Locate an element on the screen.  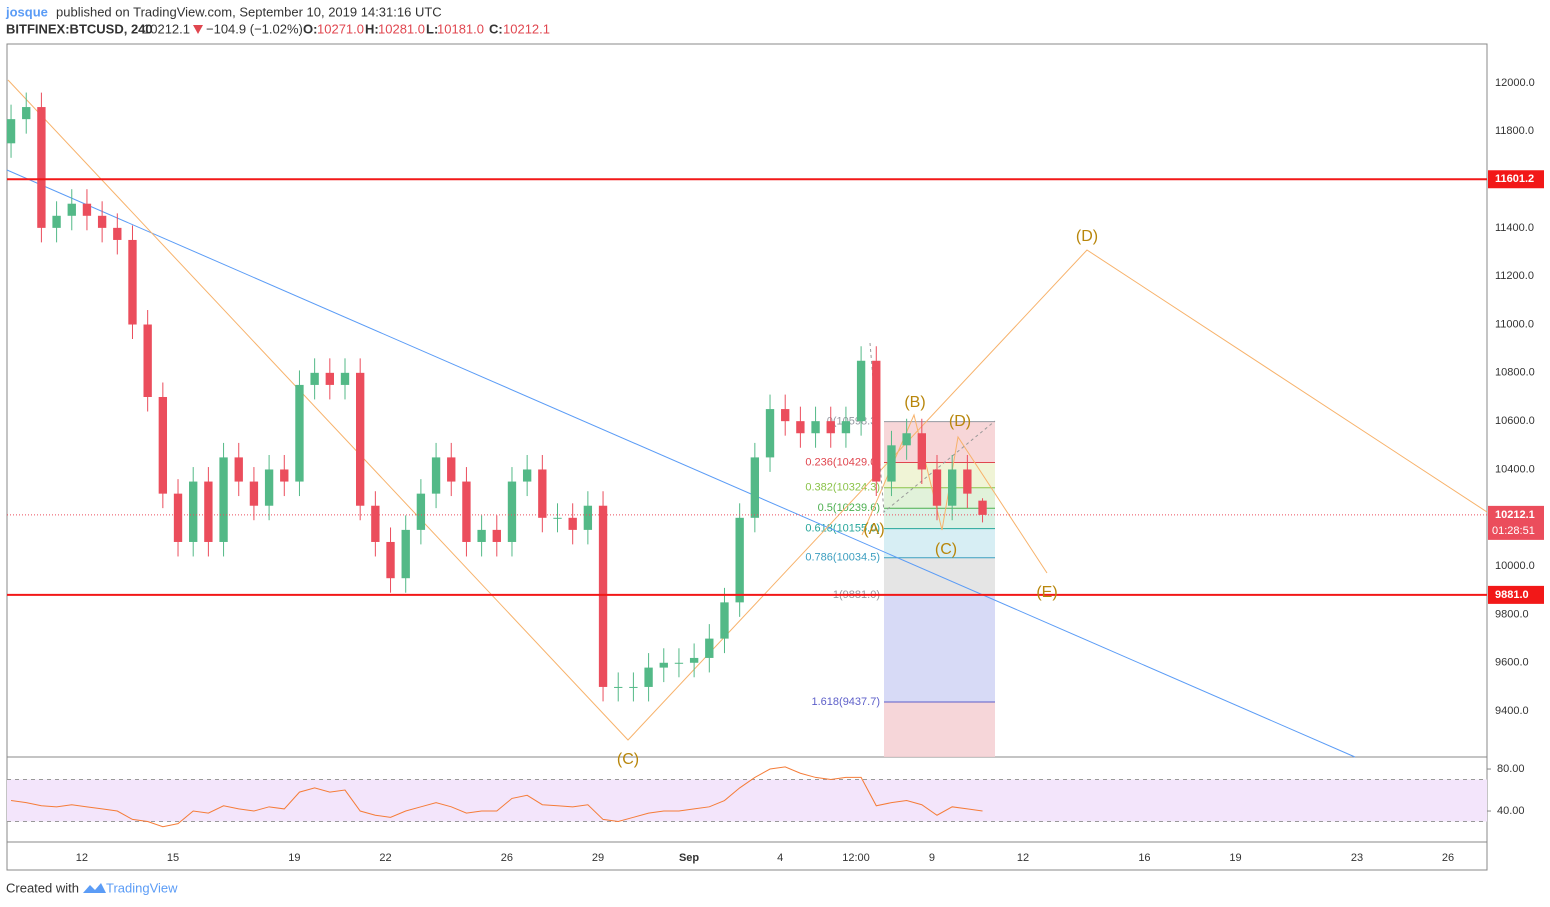
y-tick-label: 9400.0 is located at coordinates (1512, 711).